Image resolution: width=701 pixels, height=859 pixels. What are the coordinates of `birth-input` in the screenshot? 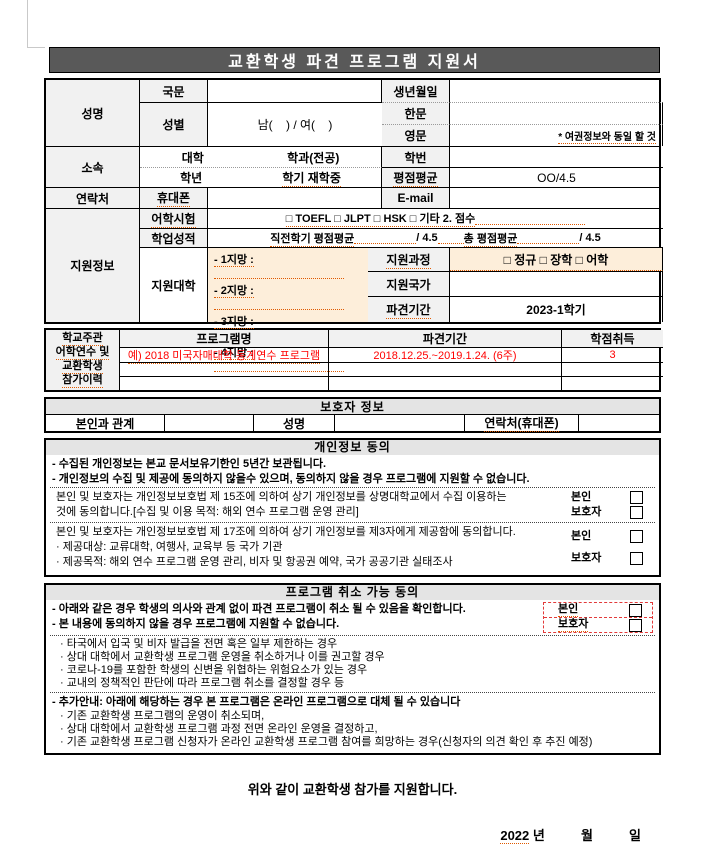 It's located at (556, 91).